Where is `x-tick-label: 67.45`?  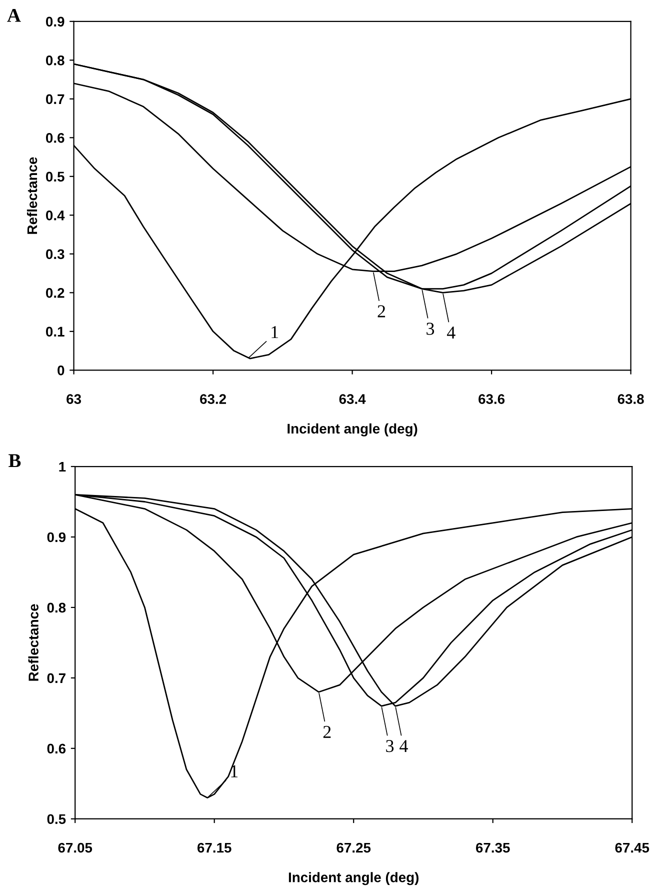
x-tick-label: 67.45 is located at coordinates (632, 847).